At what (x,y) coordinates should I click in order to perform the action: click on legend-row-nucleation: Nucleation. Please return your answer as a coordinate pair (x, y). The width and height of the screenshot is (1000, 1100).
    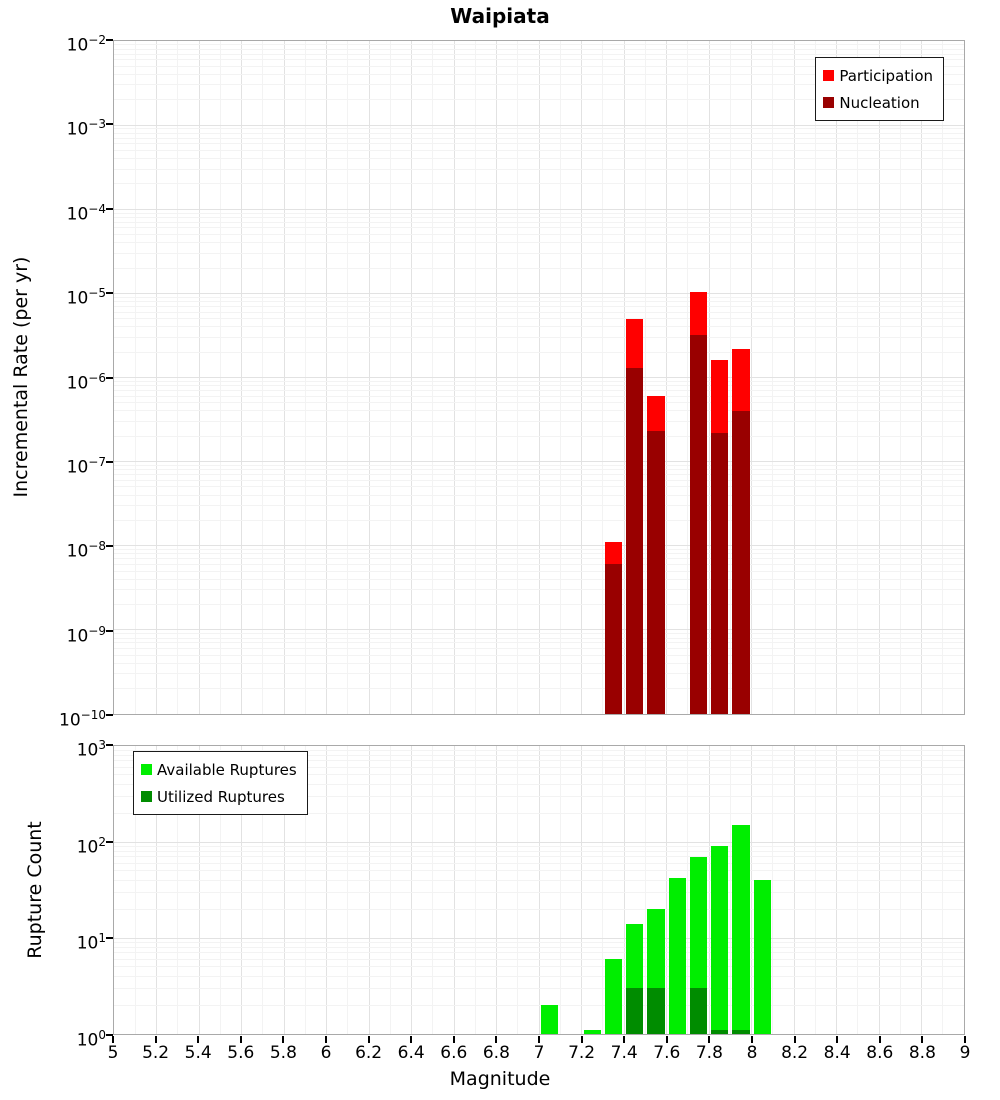
    Looking at the image, I should click on (878, 102).